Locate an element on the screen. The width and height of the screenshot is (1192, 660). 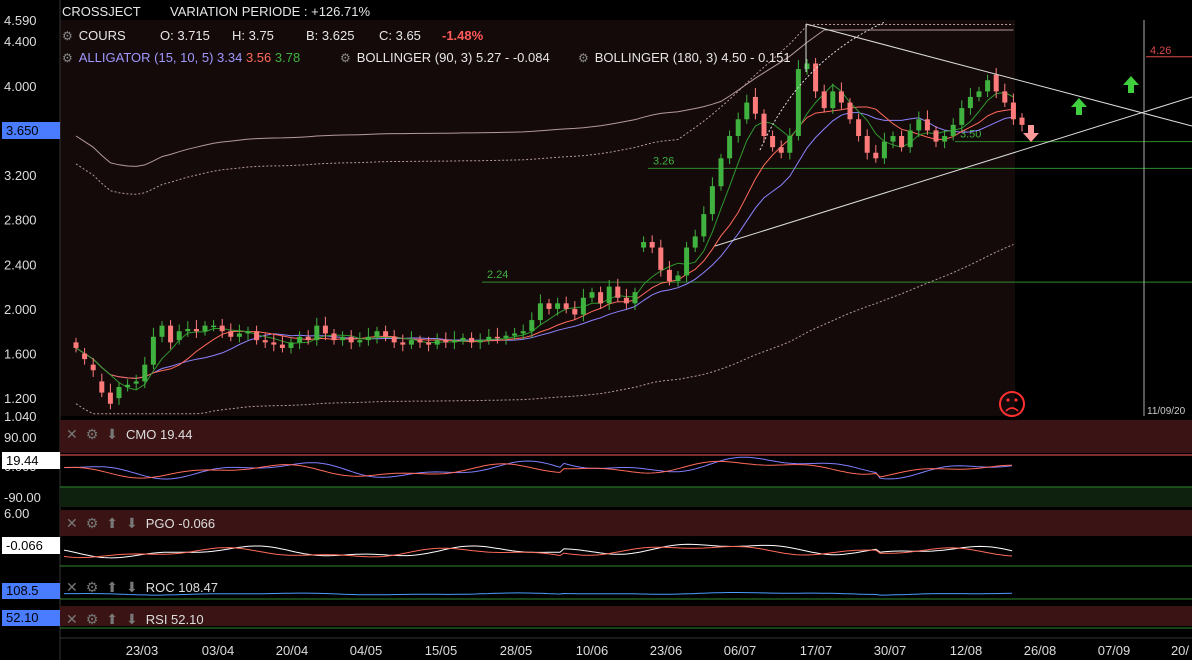
x-tick-label: 20/04 is located at coordinates (292, 650).